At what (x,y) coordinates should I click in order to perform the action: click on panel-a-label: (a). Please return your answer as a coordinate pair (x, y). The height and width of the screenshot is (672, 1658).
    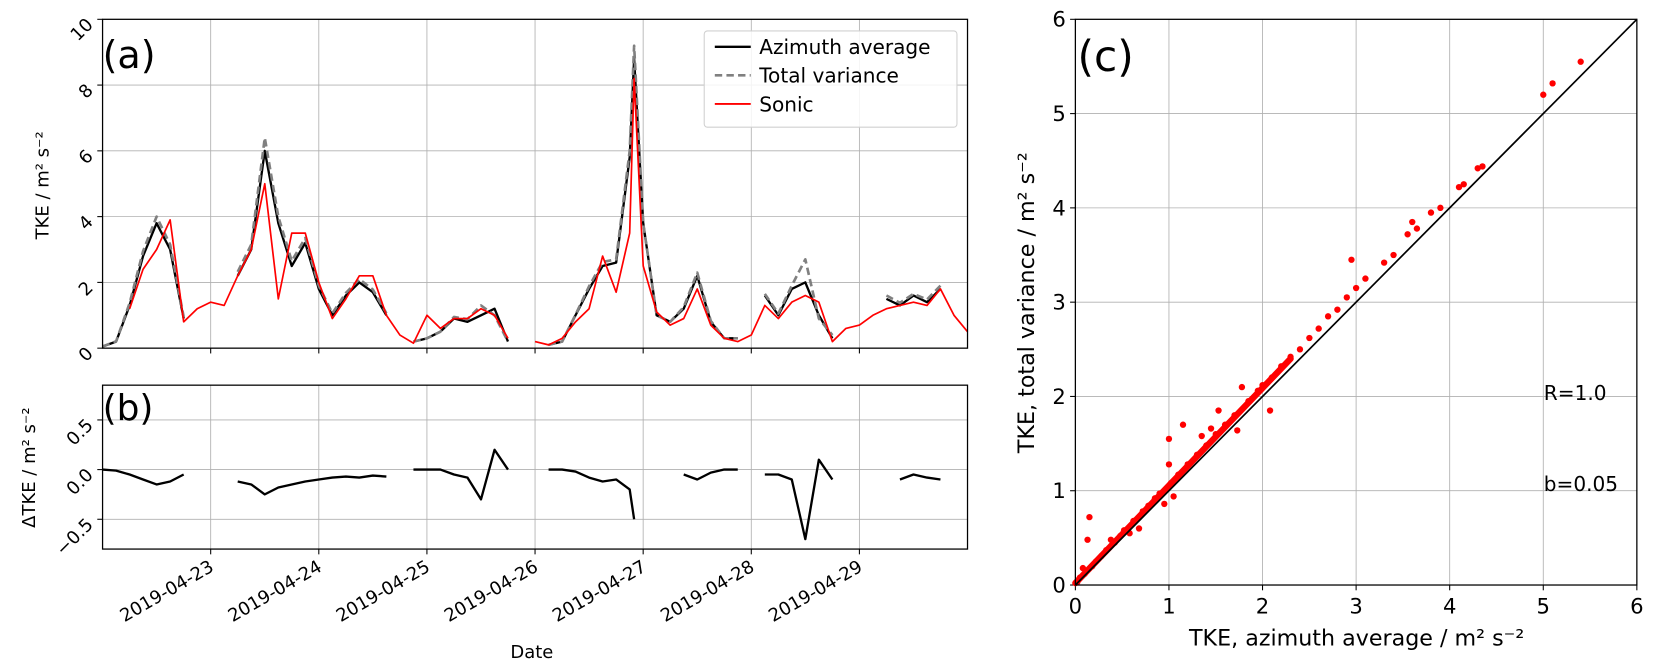
    Looking at the image, I should click on (129, 55).